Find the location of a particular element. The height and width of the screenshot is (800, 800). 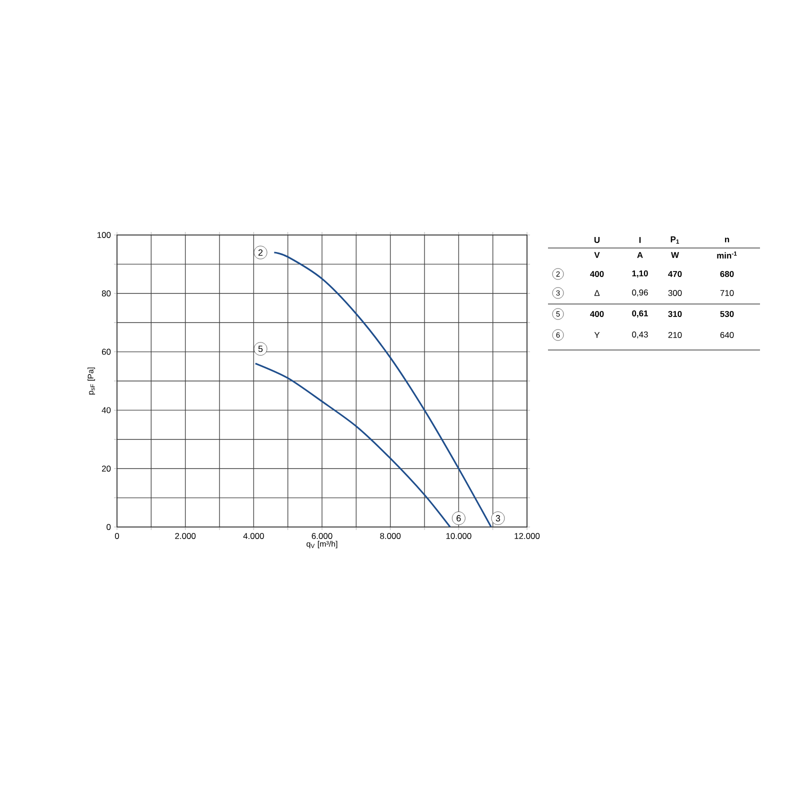

x-tick-label: 8.000 is located at coordinates (390, 536).